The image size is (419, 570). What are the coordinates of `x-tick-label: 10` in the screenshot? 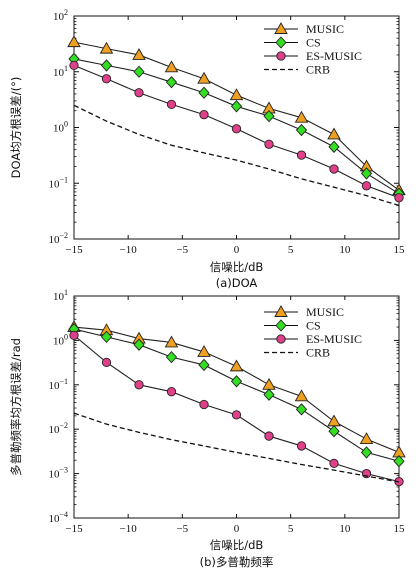 It's located at (345, 529).